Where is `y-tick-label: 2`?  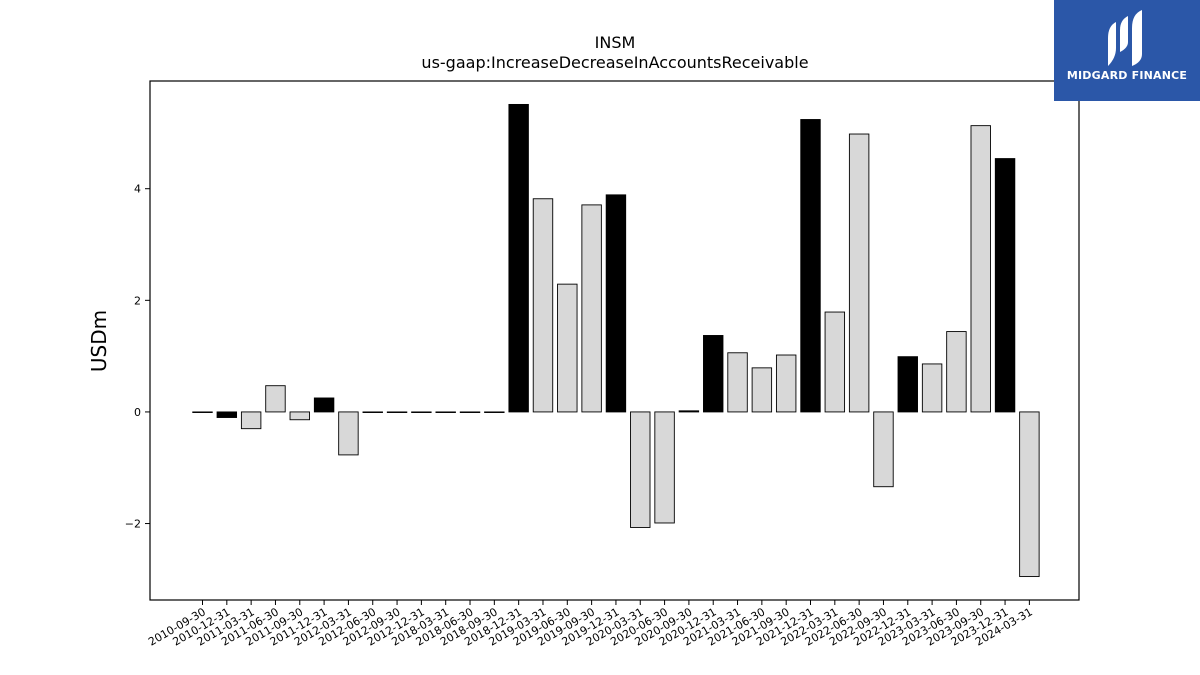 y-tick-label: 2 is located at coordinates (137, 300).